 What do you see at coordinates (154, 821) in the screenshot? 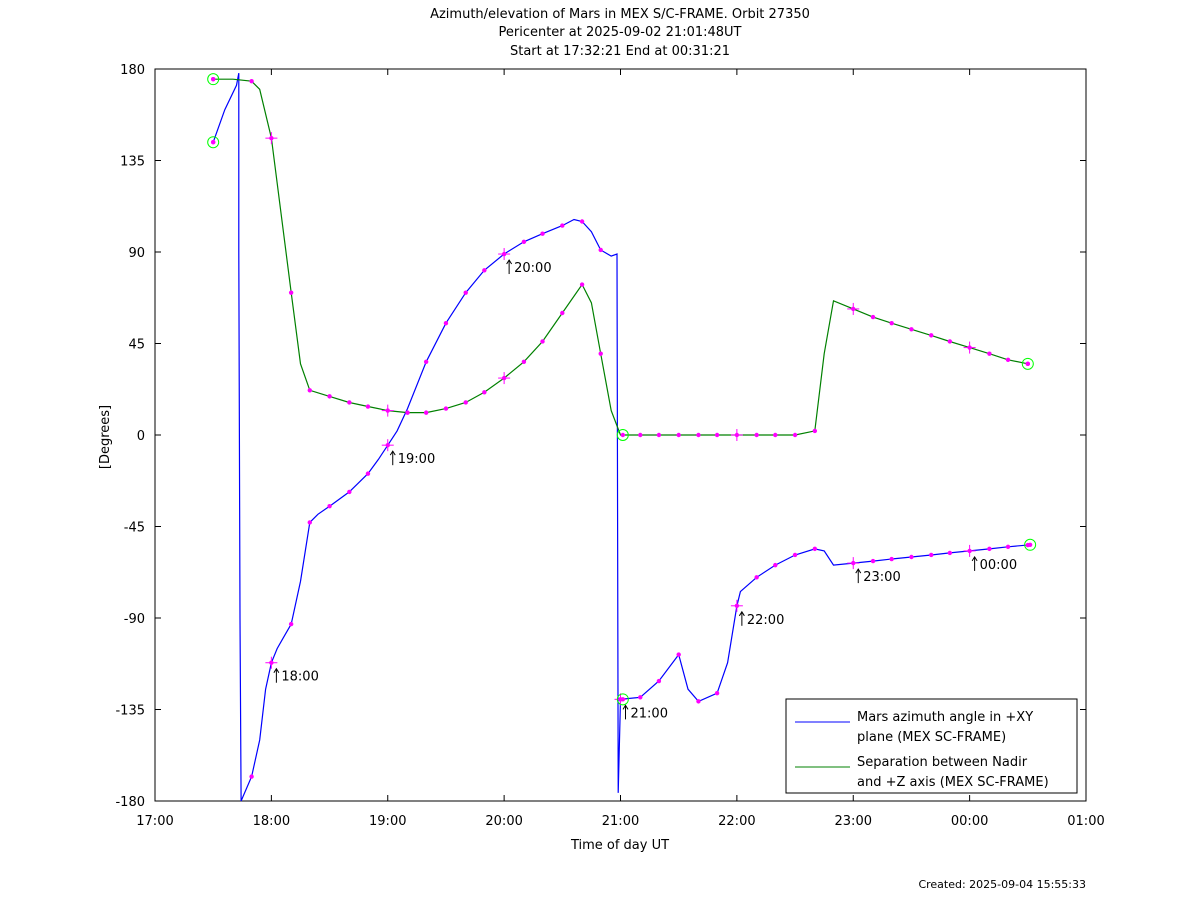
I see `x-tick-label: 17:00` at bounding box center [154, 821].